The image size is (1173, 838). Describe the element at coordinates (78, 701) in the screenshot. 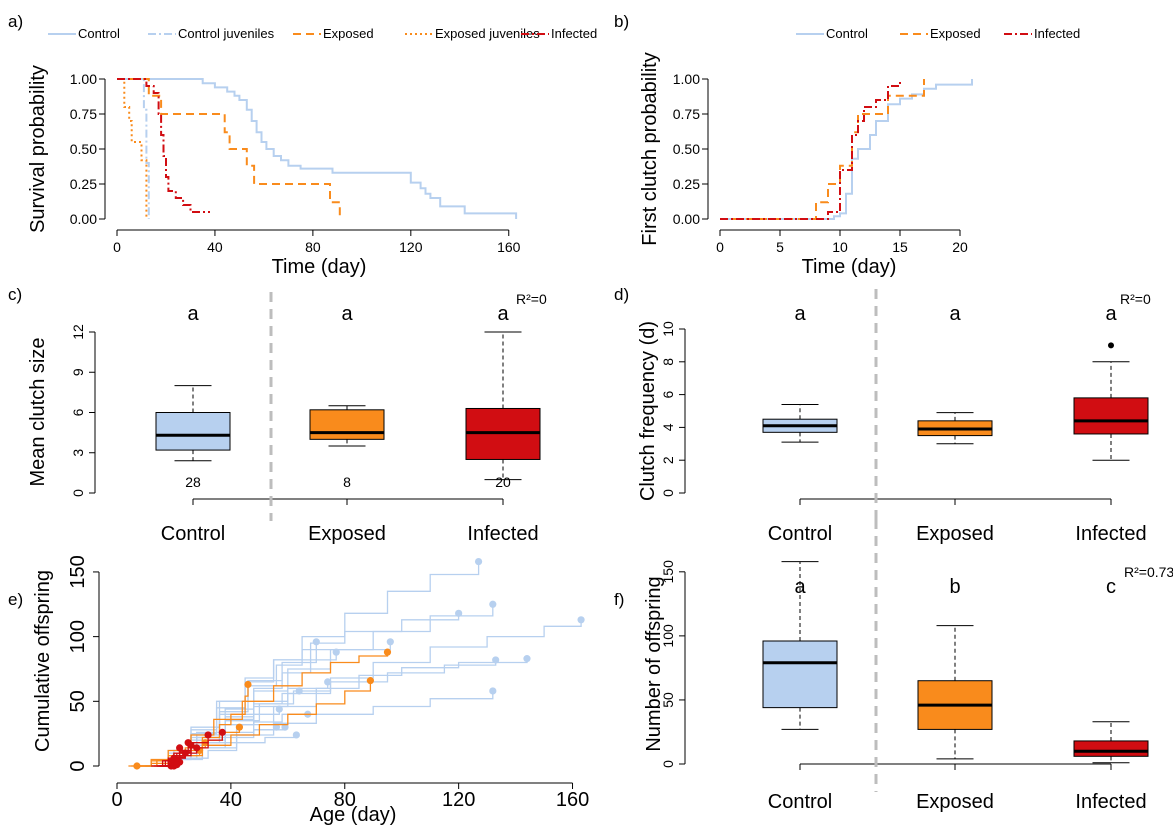

I see `y-tick-label: 50` at that location.